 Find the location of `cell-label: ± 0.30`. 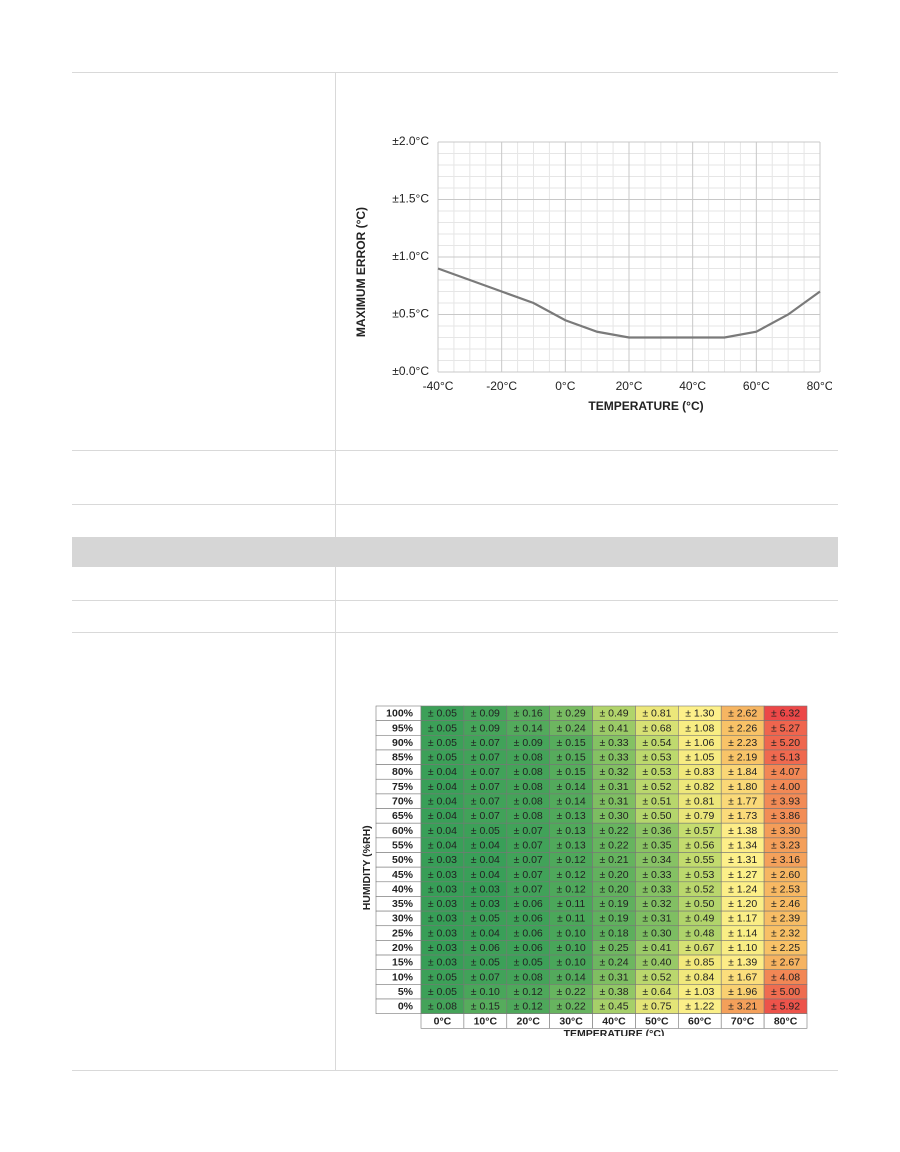

cell-label: ± 0.30 is located at coordinates (656, 933).